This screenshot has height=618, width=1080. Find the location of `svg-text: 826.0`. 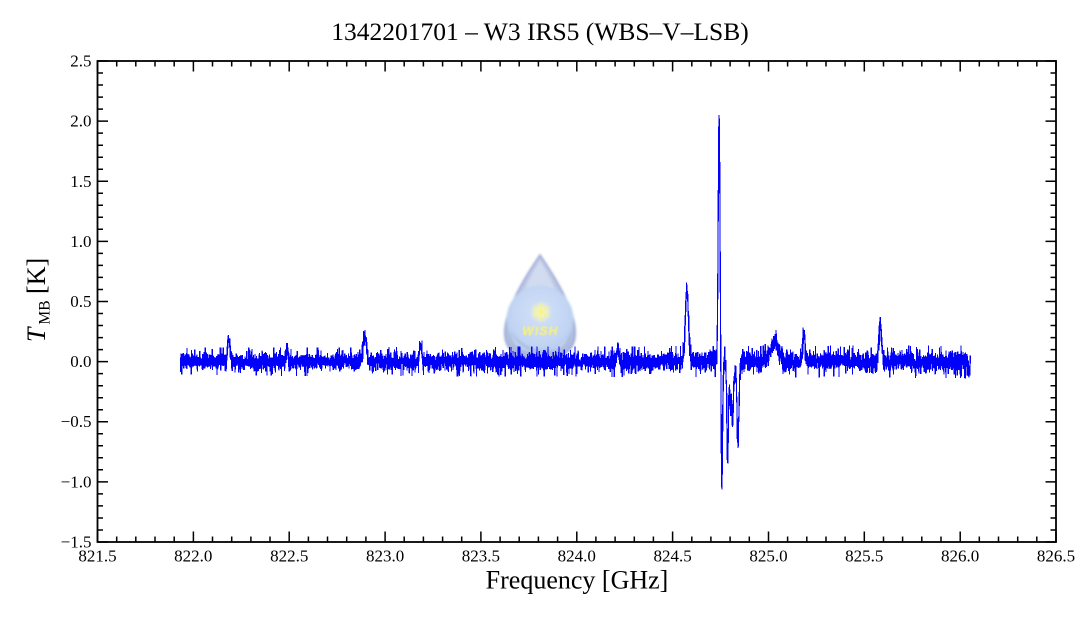

svg-text: 826.0 is located at coordinates (960, 556).